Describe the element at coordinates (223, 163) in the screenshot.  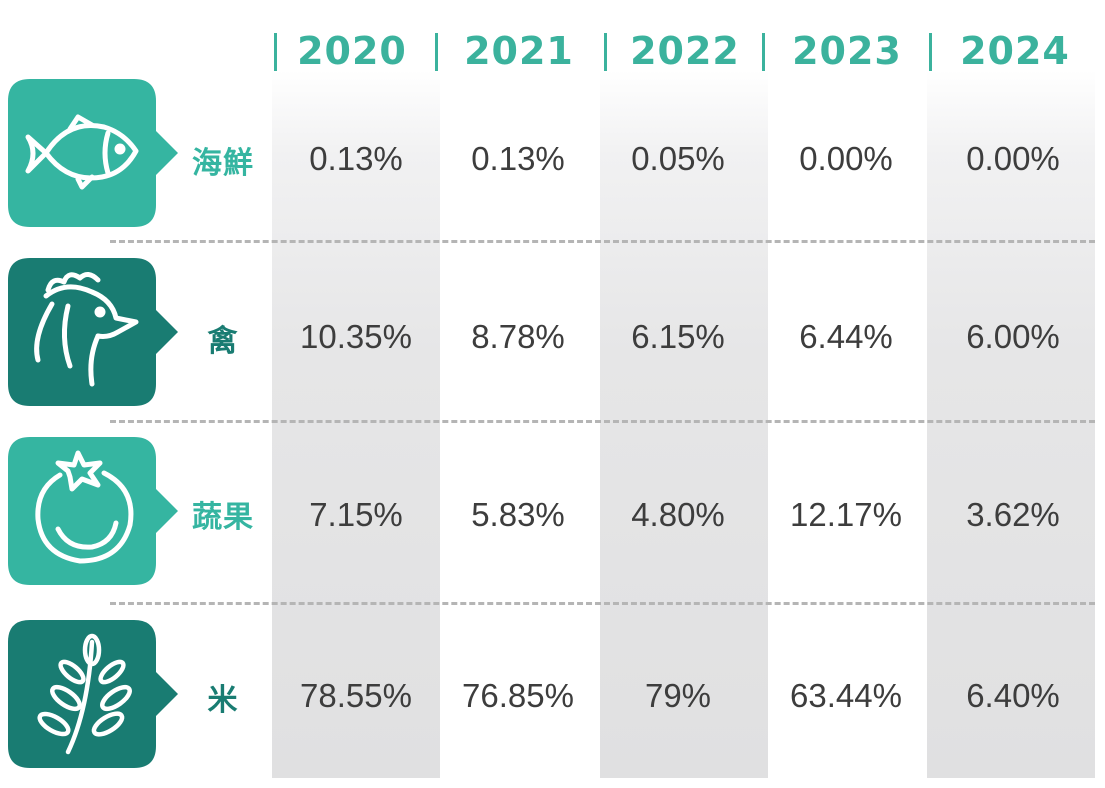
I see `category-label-seafood: 海鮮` at that location.